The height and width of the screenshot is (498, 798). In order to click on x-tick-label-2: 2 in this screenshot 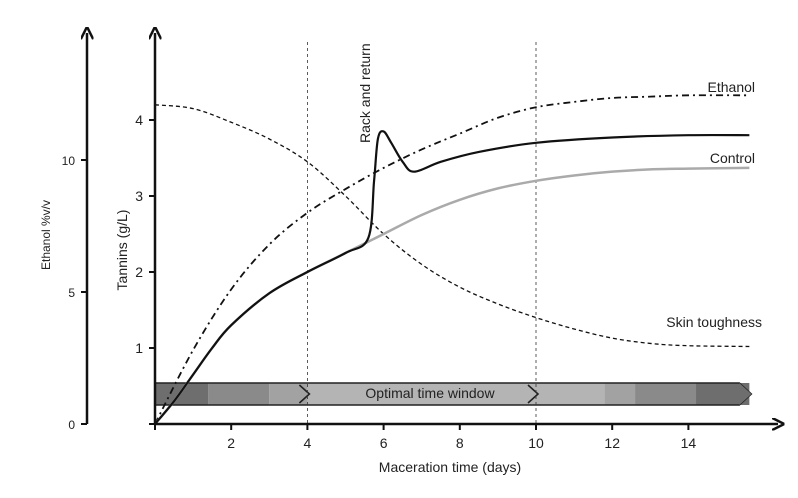, I will do `click(231, 443)`.